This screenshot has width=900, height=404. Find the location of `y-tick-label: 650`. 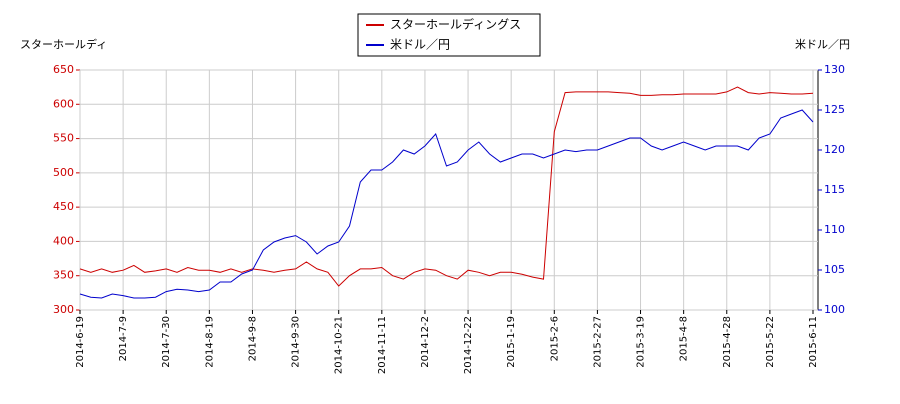

y-tick-label: 650 is located at coordinates (63, 69).